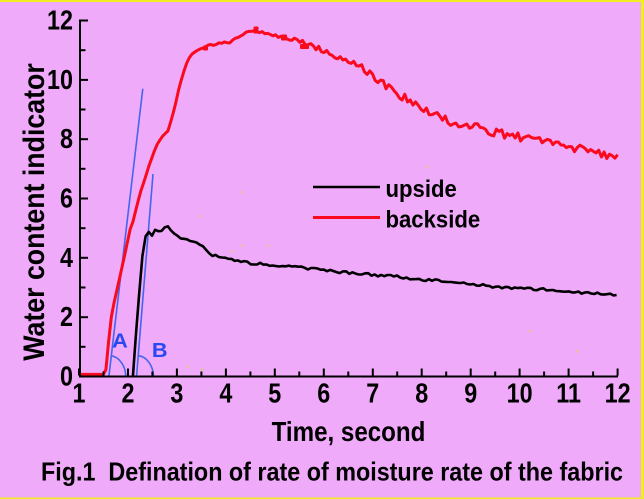 The image size is (644, 499). Describe the element at coordinates (470, 394) in the screenshot. I see `svg-text: 9` at that location.